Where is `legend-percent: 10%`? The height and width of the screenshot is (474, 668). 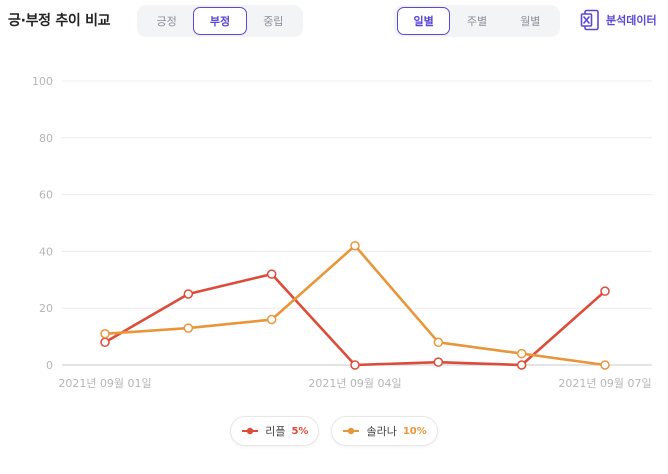
legend-percent: 10% is located at coordinates (414, 431).